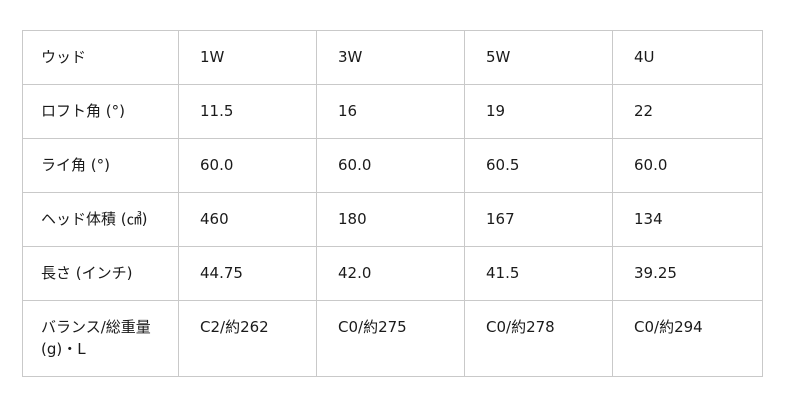  I want to click on column-header-1w: 1W, so click(247, 57).